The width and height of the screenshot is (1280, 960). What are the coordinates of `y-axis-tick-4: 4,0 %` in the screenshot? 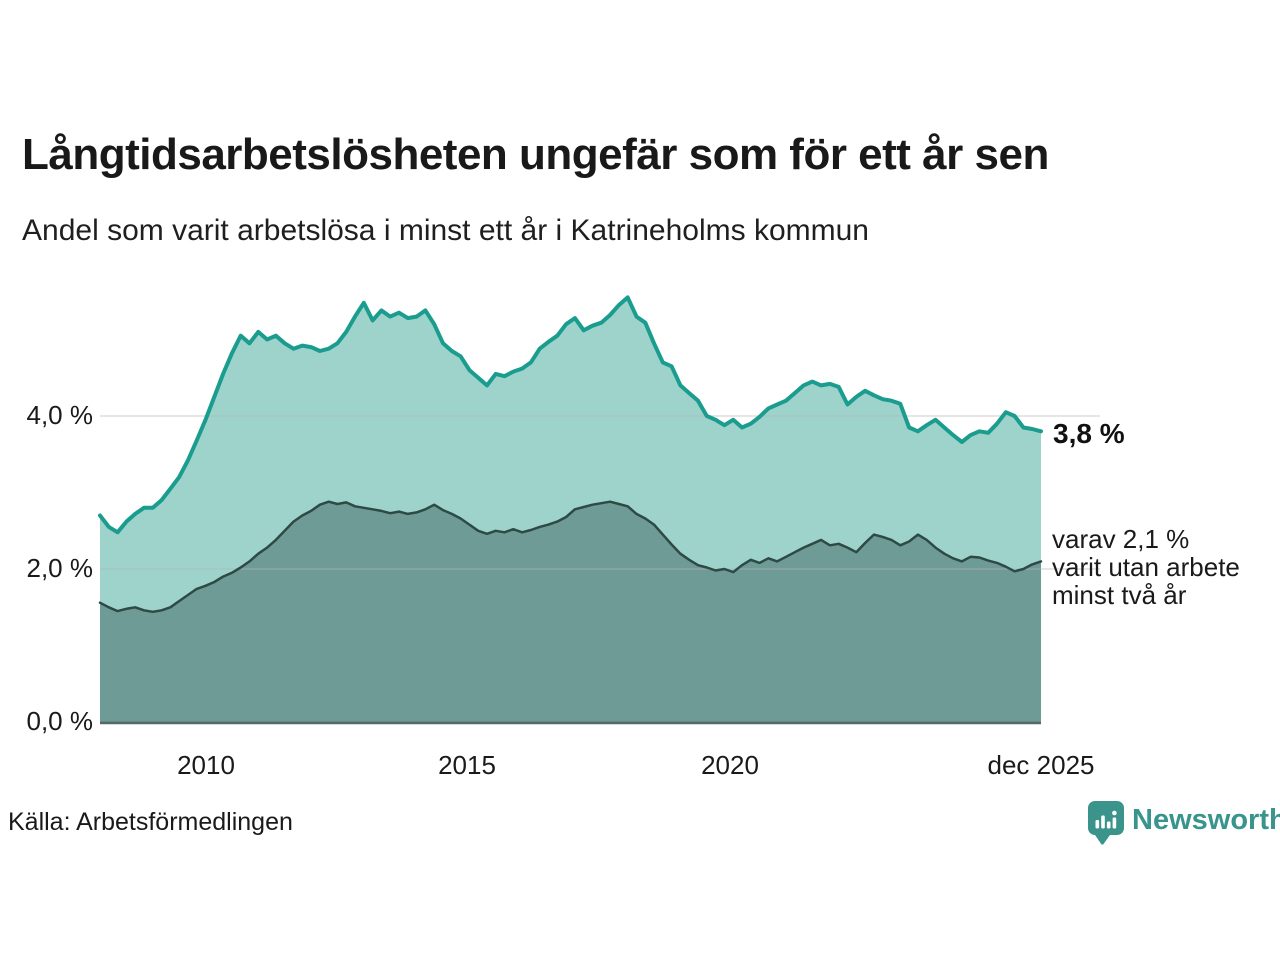 It's located at (60, 415).